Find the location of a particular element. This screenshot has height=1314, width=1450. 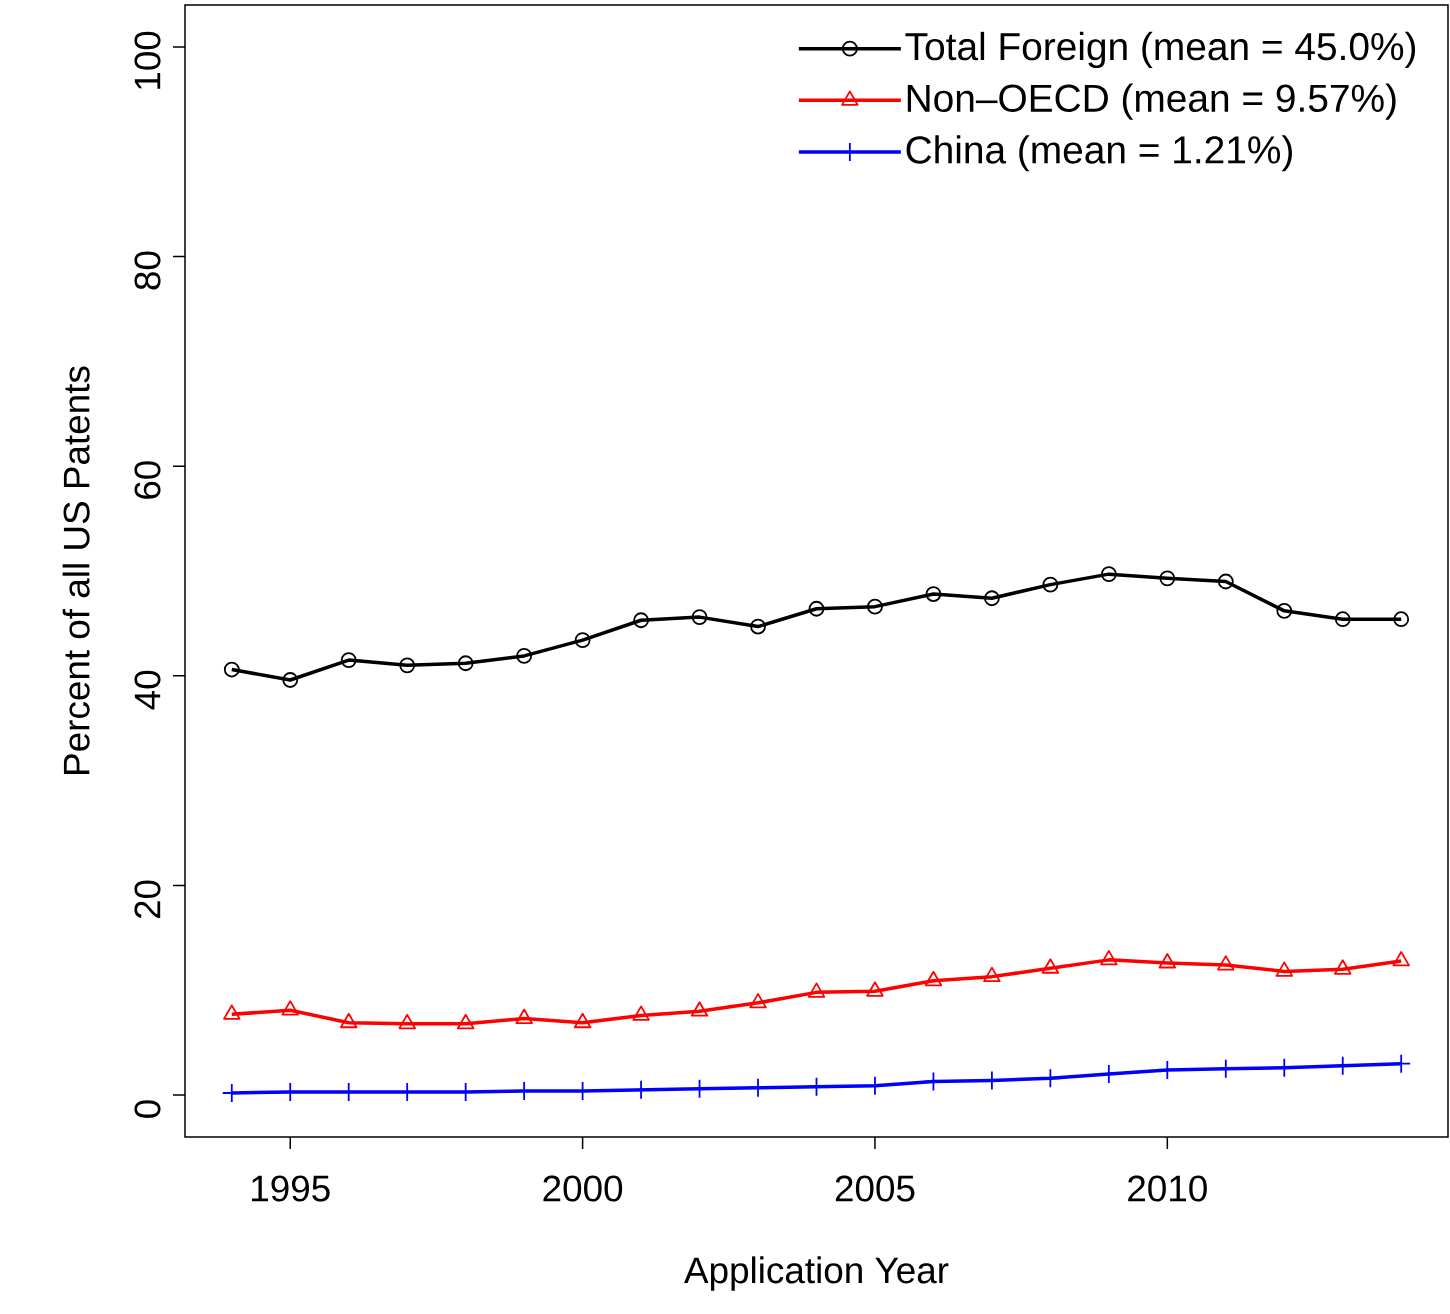

legend-label: China (mean = 1.21%) is located at coordinates (1099, 153).